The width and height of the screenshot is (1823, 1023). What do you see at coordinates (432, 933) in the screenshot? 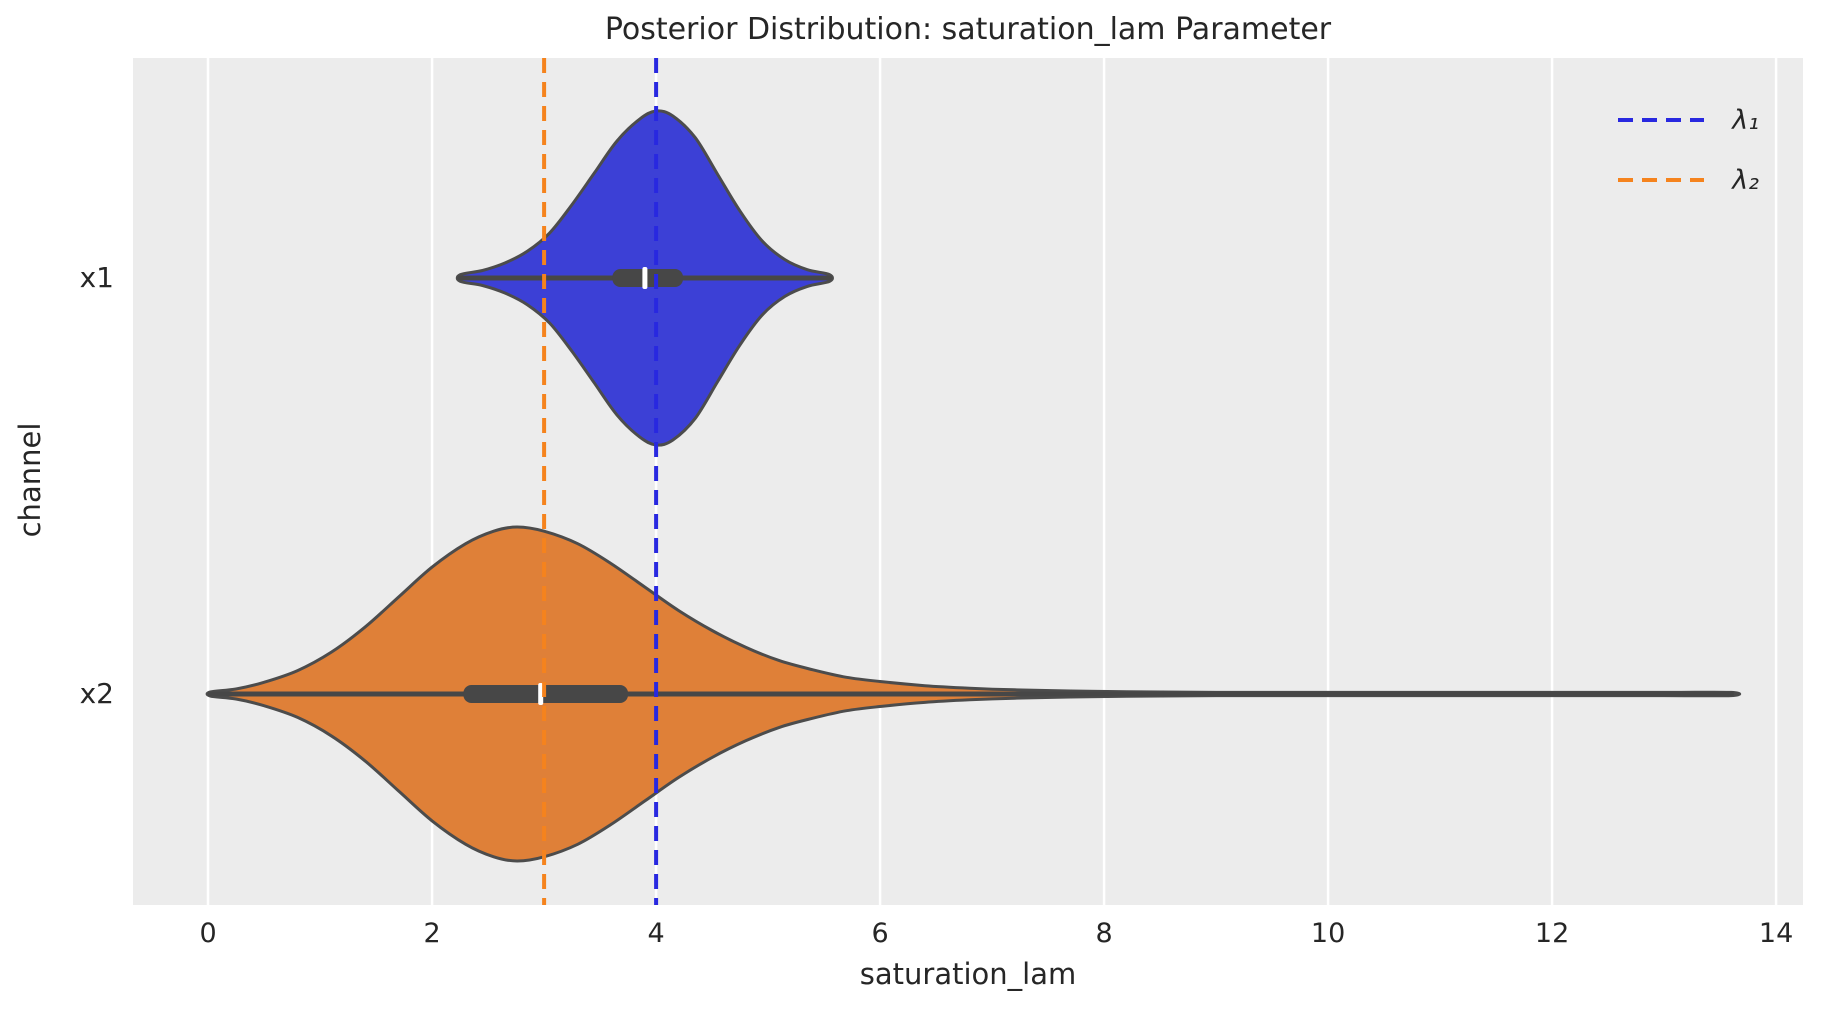
I see `x-tick-label-2: 2` at bounding box center [432, 933].